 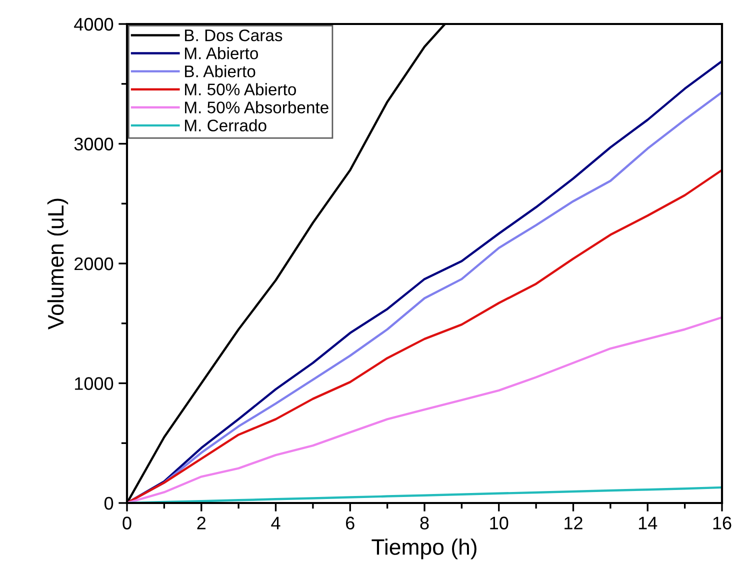 I want to click on legend-label: M. Abierto, so click(x=221, y=53).